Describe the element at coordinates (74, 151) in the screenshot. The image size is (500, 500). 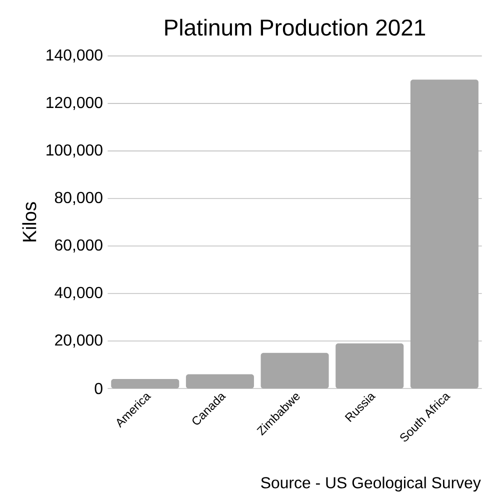
I see `y-tick-label: 100,000` at that location.